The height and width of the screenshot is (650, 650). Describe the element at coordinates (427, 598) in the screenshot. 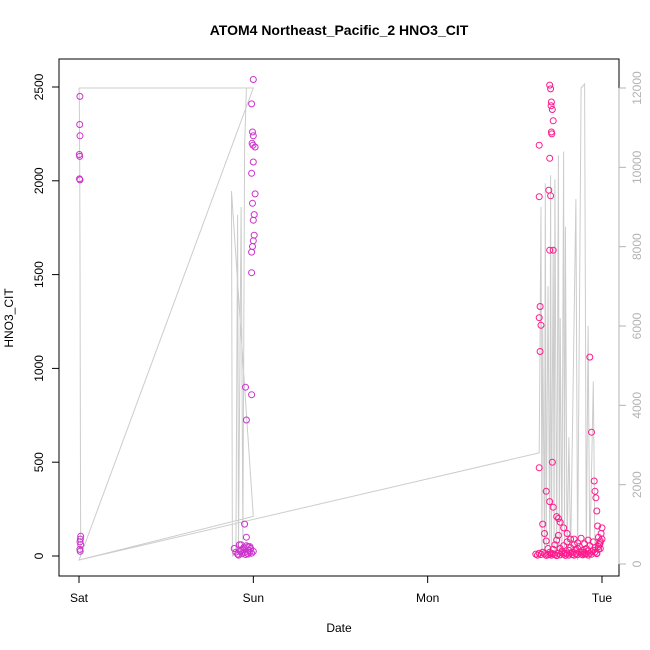

I see `x-tick-label: Mon` at that location.